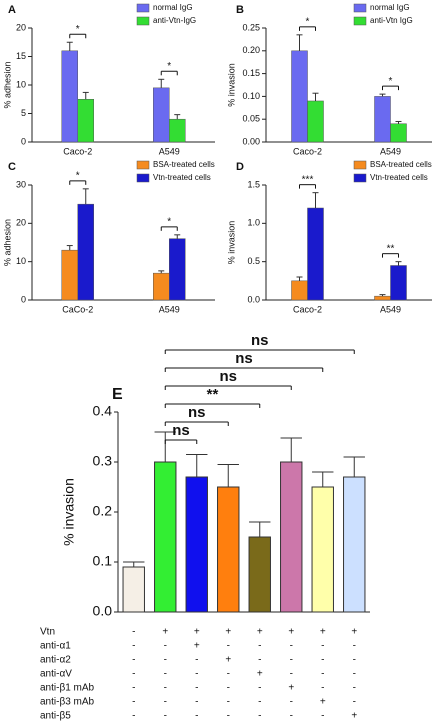 This screenshot has height=727, width=438. What do you see at coordinates (391, 20) in the screenshot?
I see `legend-label: anti-Vtn IgG` at bounding box center [391, 20].